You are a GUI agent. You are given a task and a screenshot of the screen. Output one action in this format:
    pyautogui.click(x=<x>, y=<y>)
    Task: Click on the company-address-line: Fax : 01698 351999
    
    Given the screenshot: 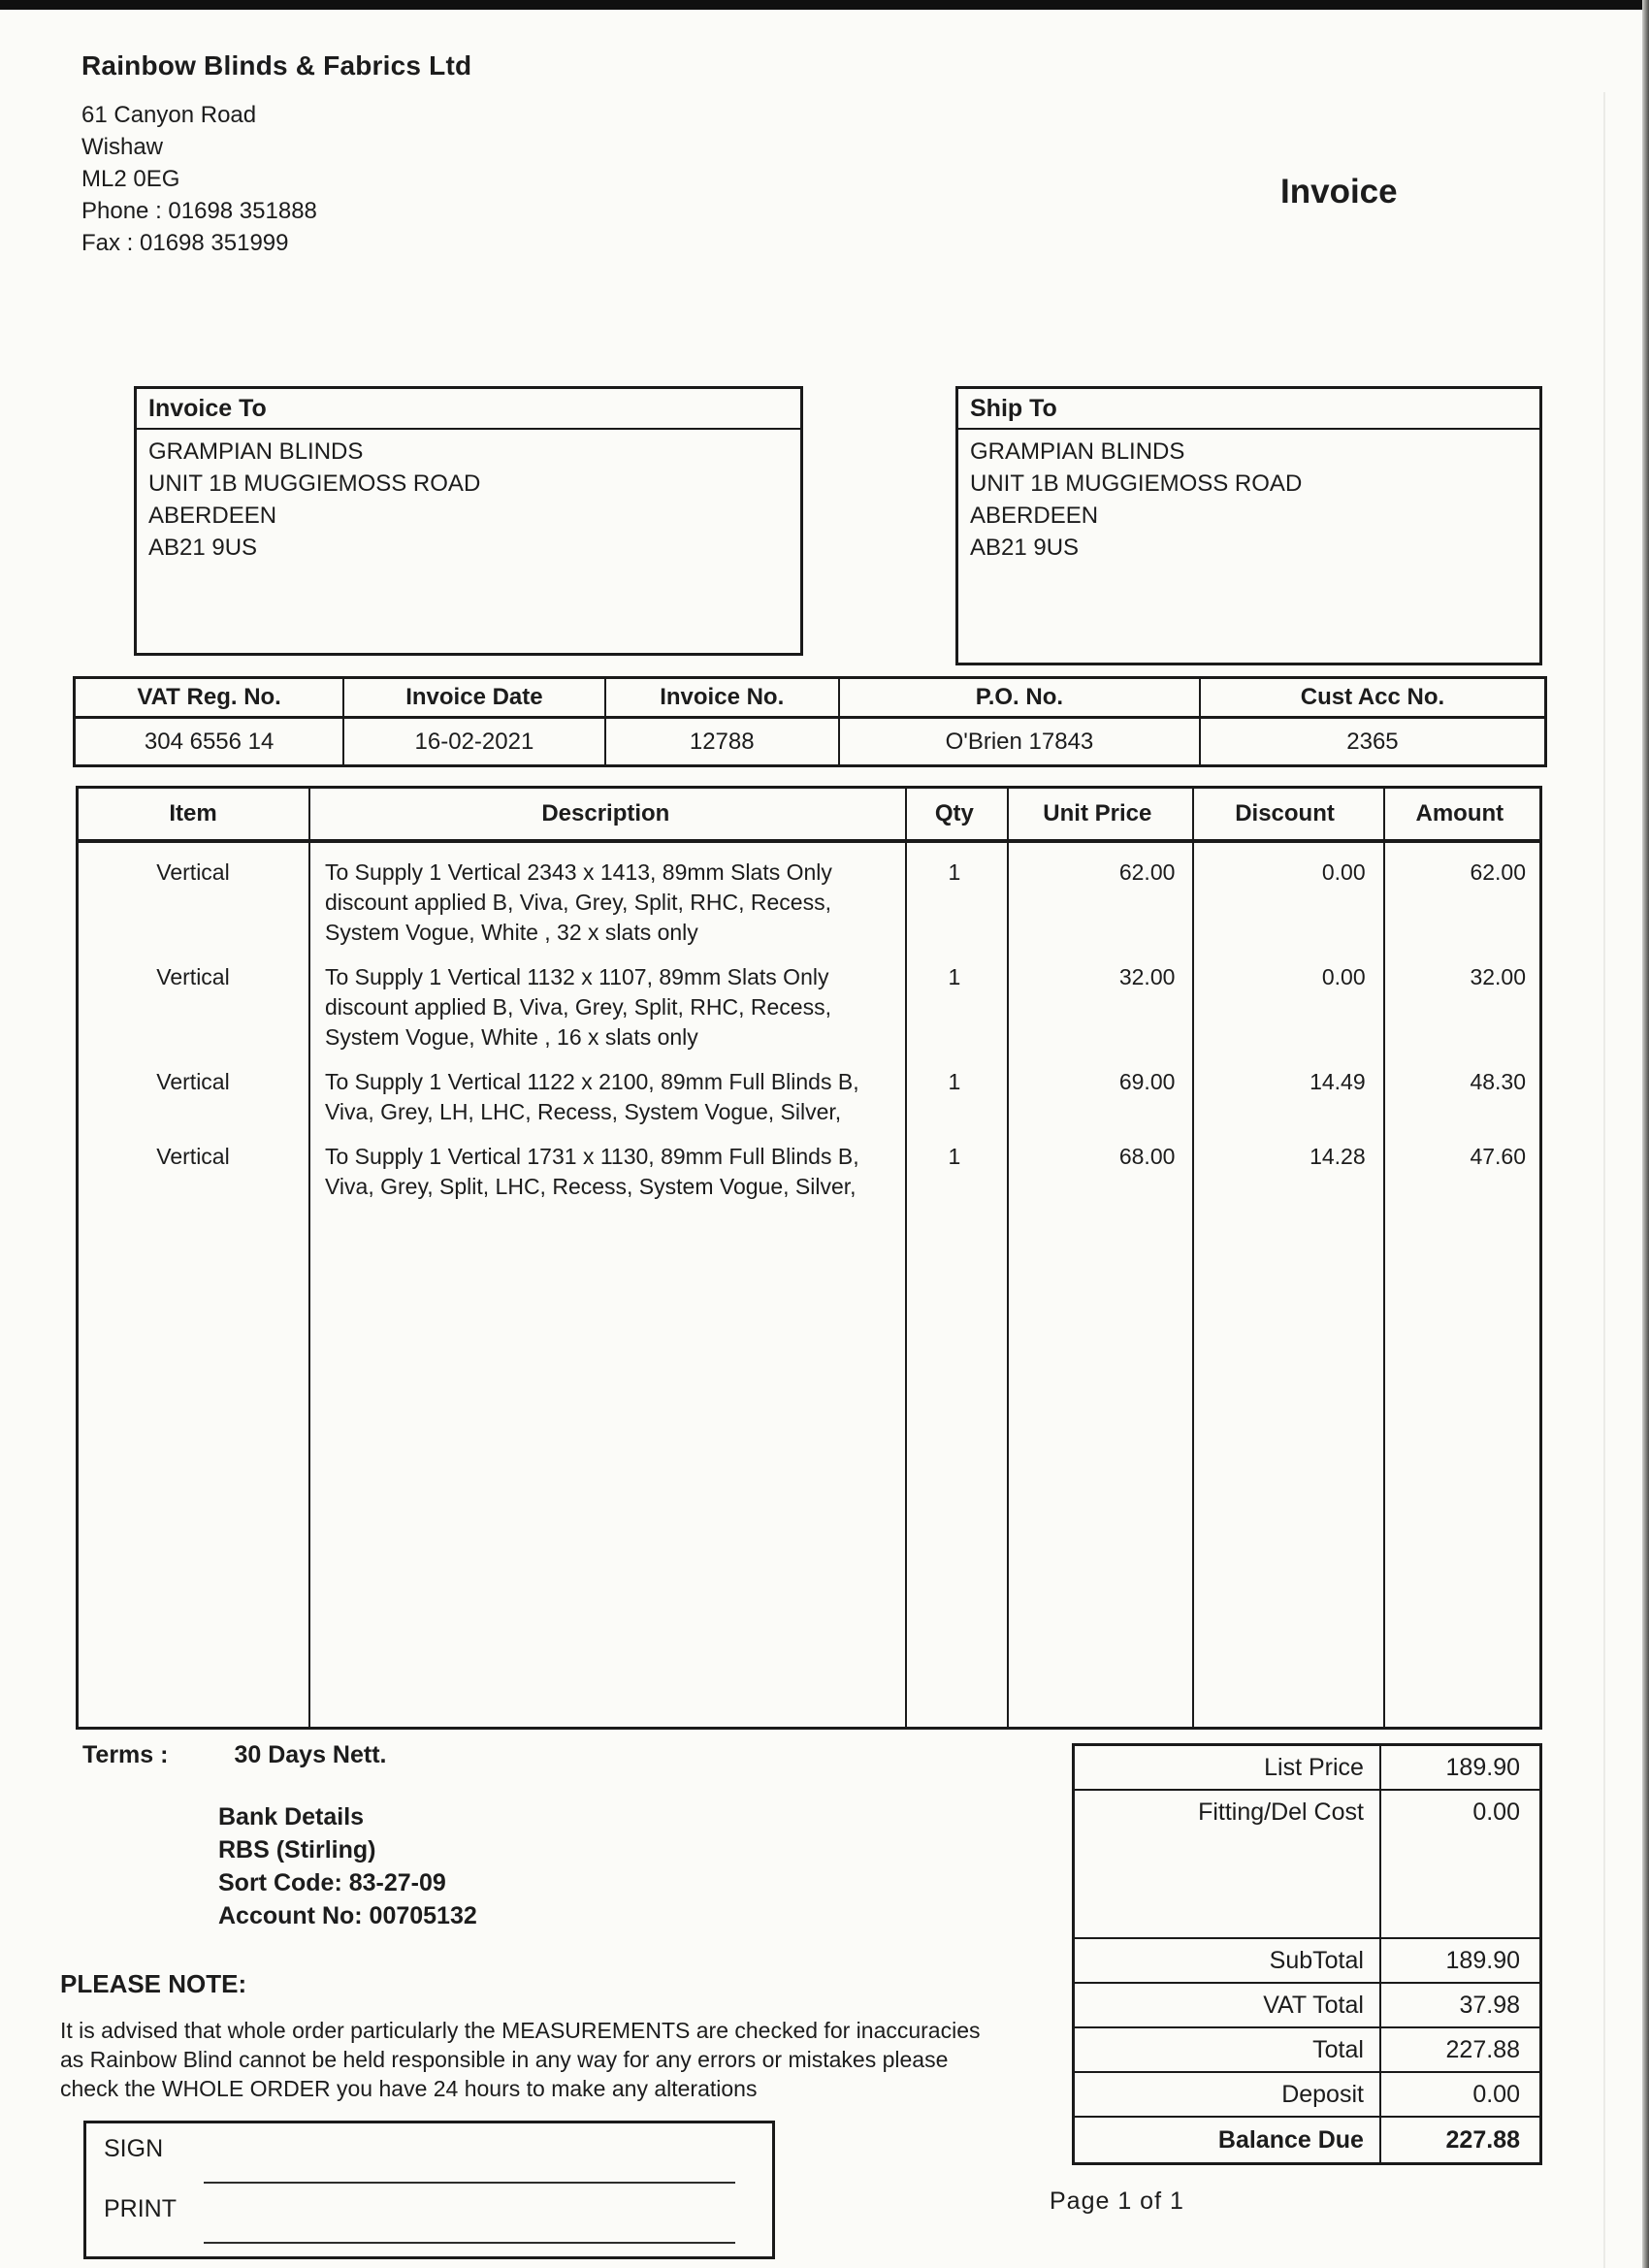 What is the action you would take?
    pyautogui.click(x=185, y=243)
    